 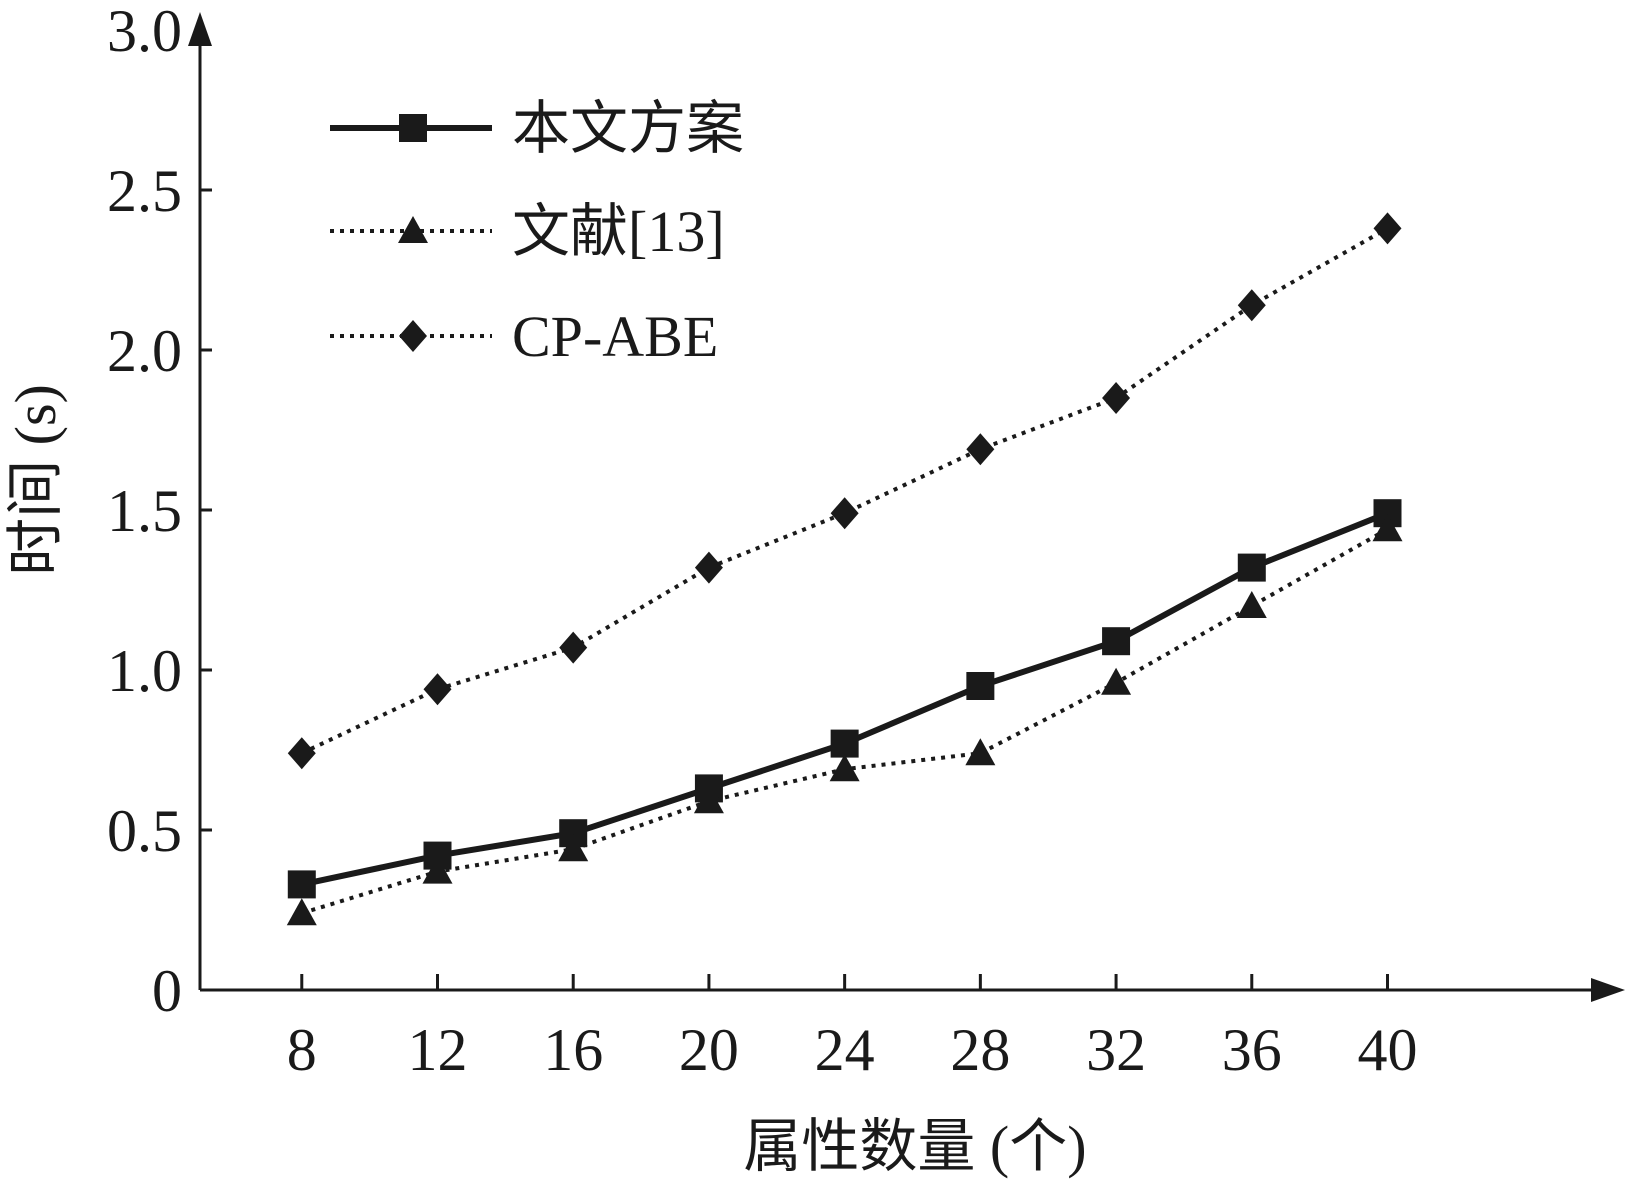 I want to click on x-axis-arrow, so click(x=1608, y=990).